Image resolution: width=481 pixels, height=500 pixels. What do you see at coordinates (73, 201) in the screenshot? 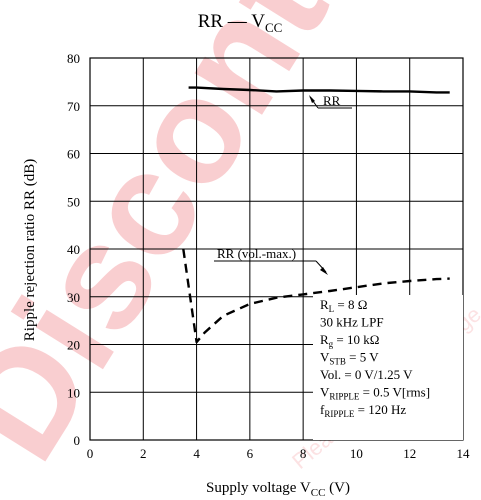
I see `y-tick-label: 50` at bounding box center [73, 201].